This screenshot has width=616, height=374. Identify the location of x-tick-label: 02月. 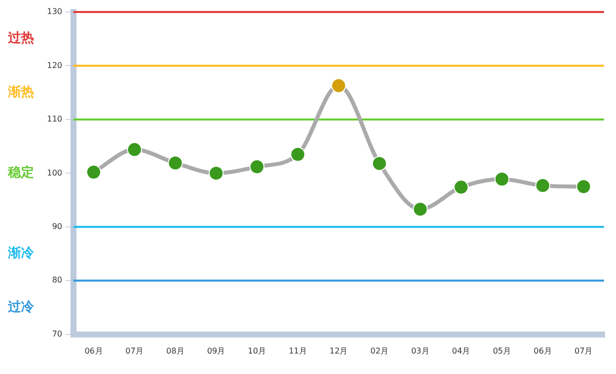
(379, 351).